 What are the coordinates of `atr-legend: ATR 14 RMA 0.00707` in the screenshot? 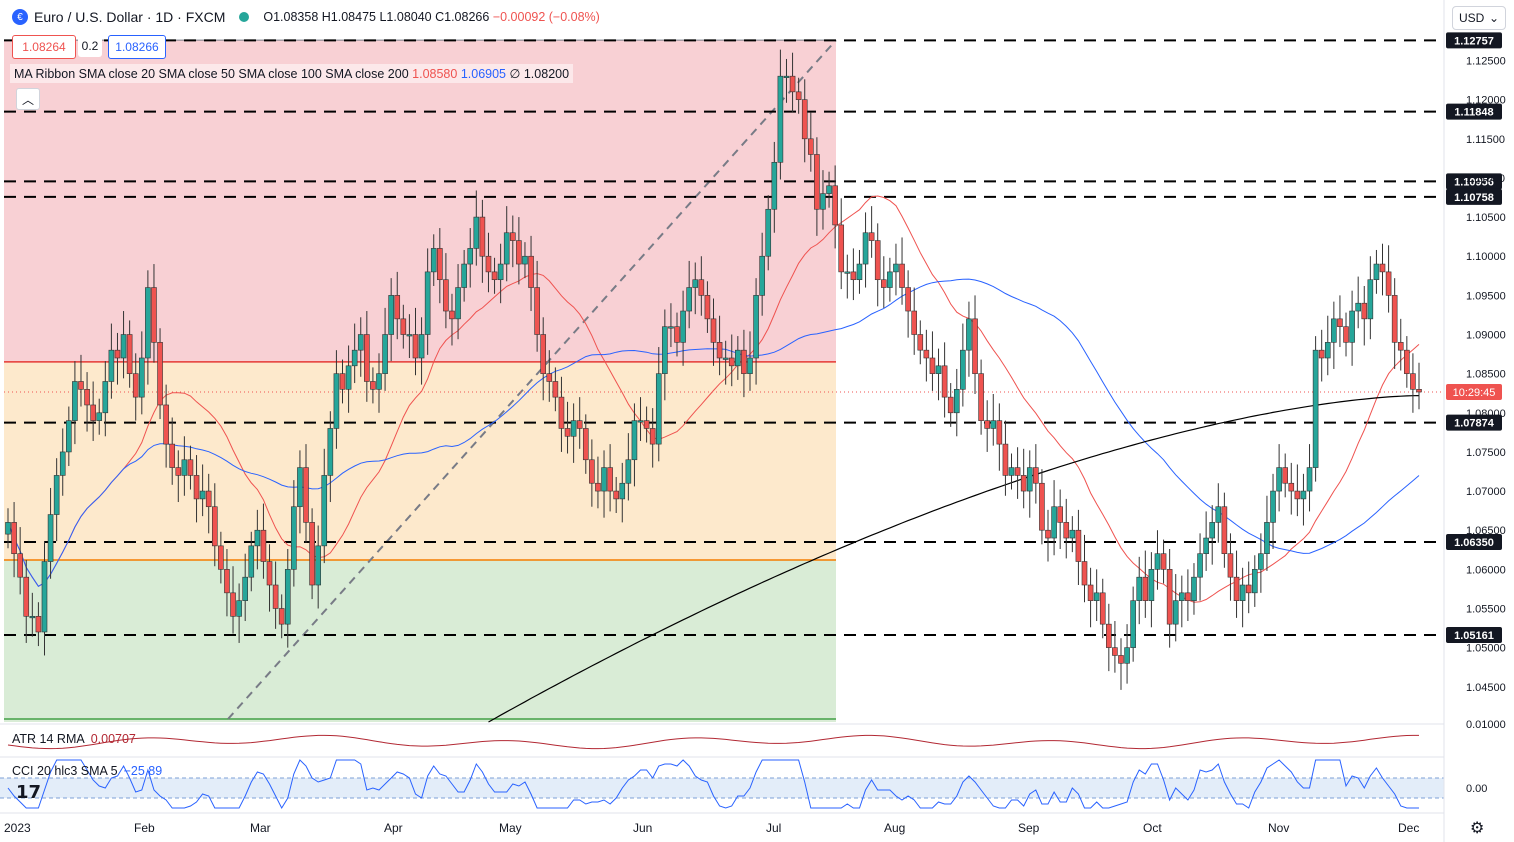 It's located at (74, 739).